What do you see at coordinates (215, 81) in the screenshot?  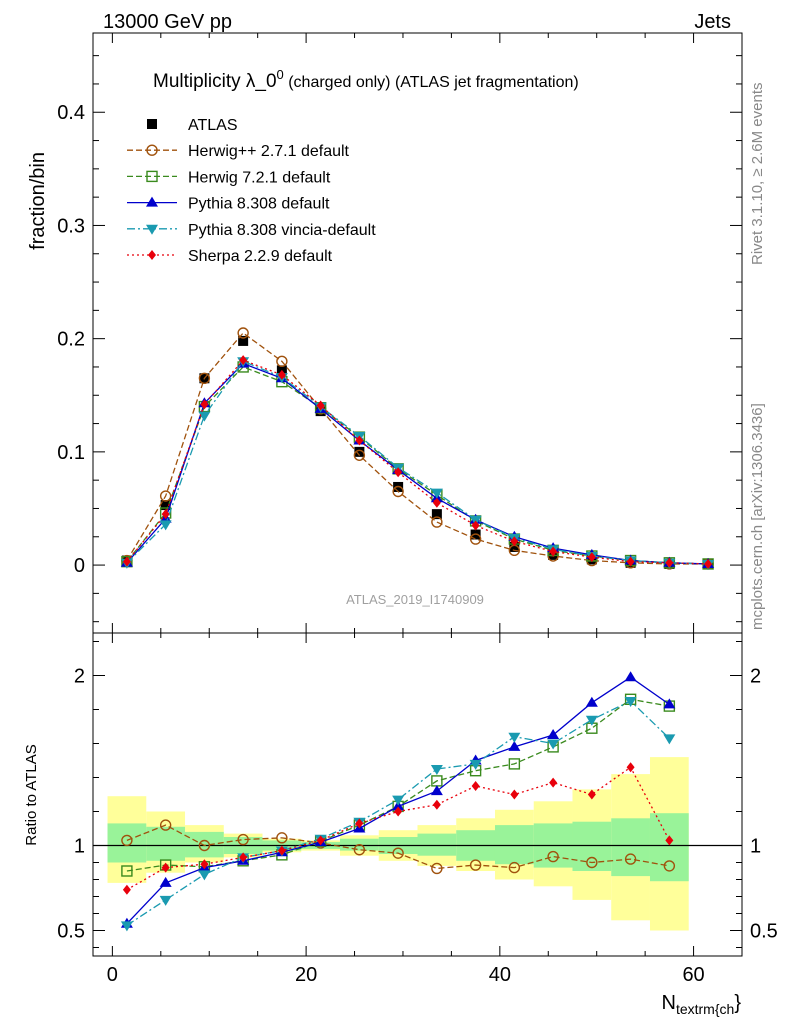 I see `chart-title-main: Multiplicity λ_0` at bounding box center [215, 81].